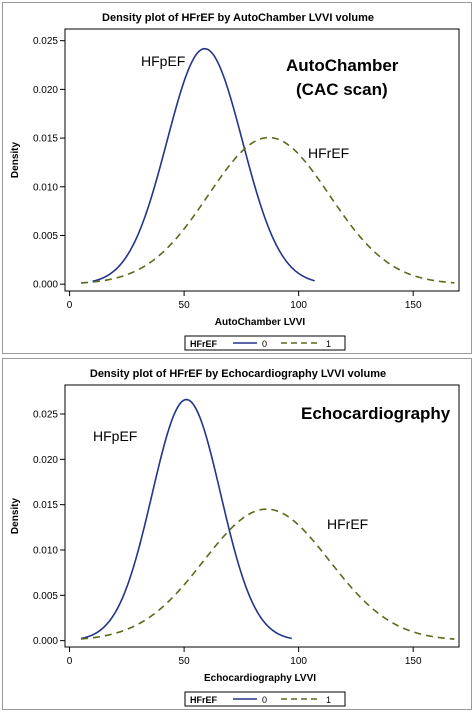  What do you see at coordinates (376, 413) in the screenshot?
I see `modality-label: Echocardiography` at bounding box center [376, 413].